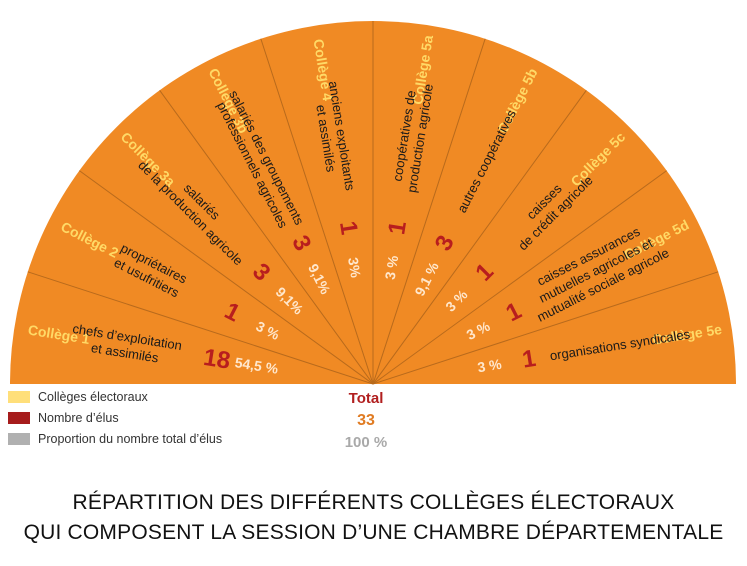 The image size is (747, 566). I want to click on total-block: Total 33 100 %, so click(366, 421).